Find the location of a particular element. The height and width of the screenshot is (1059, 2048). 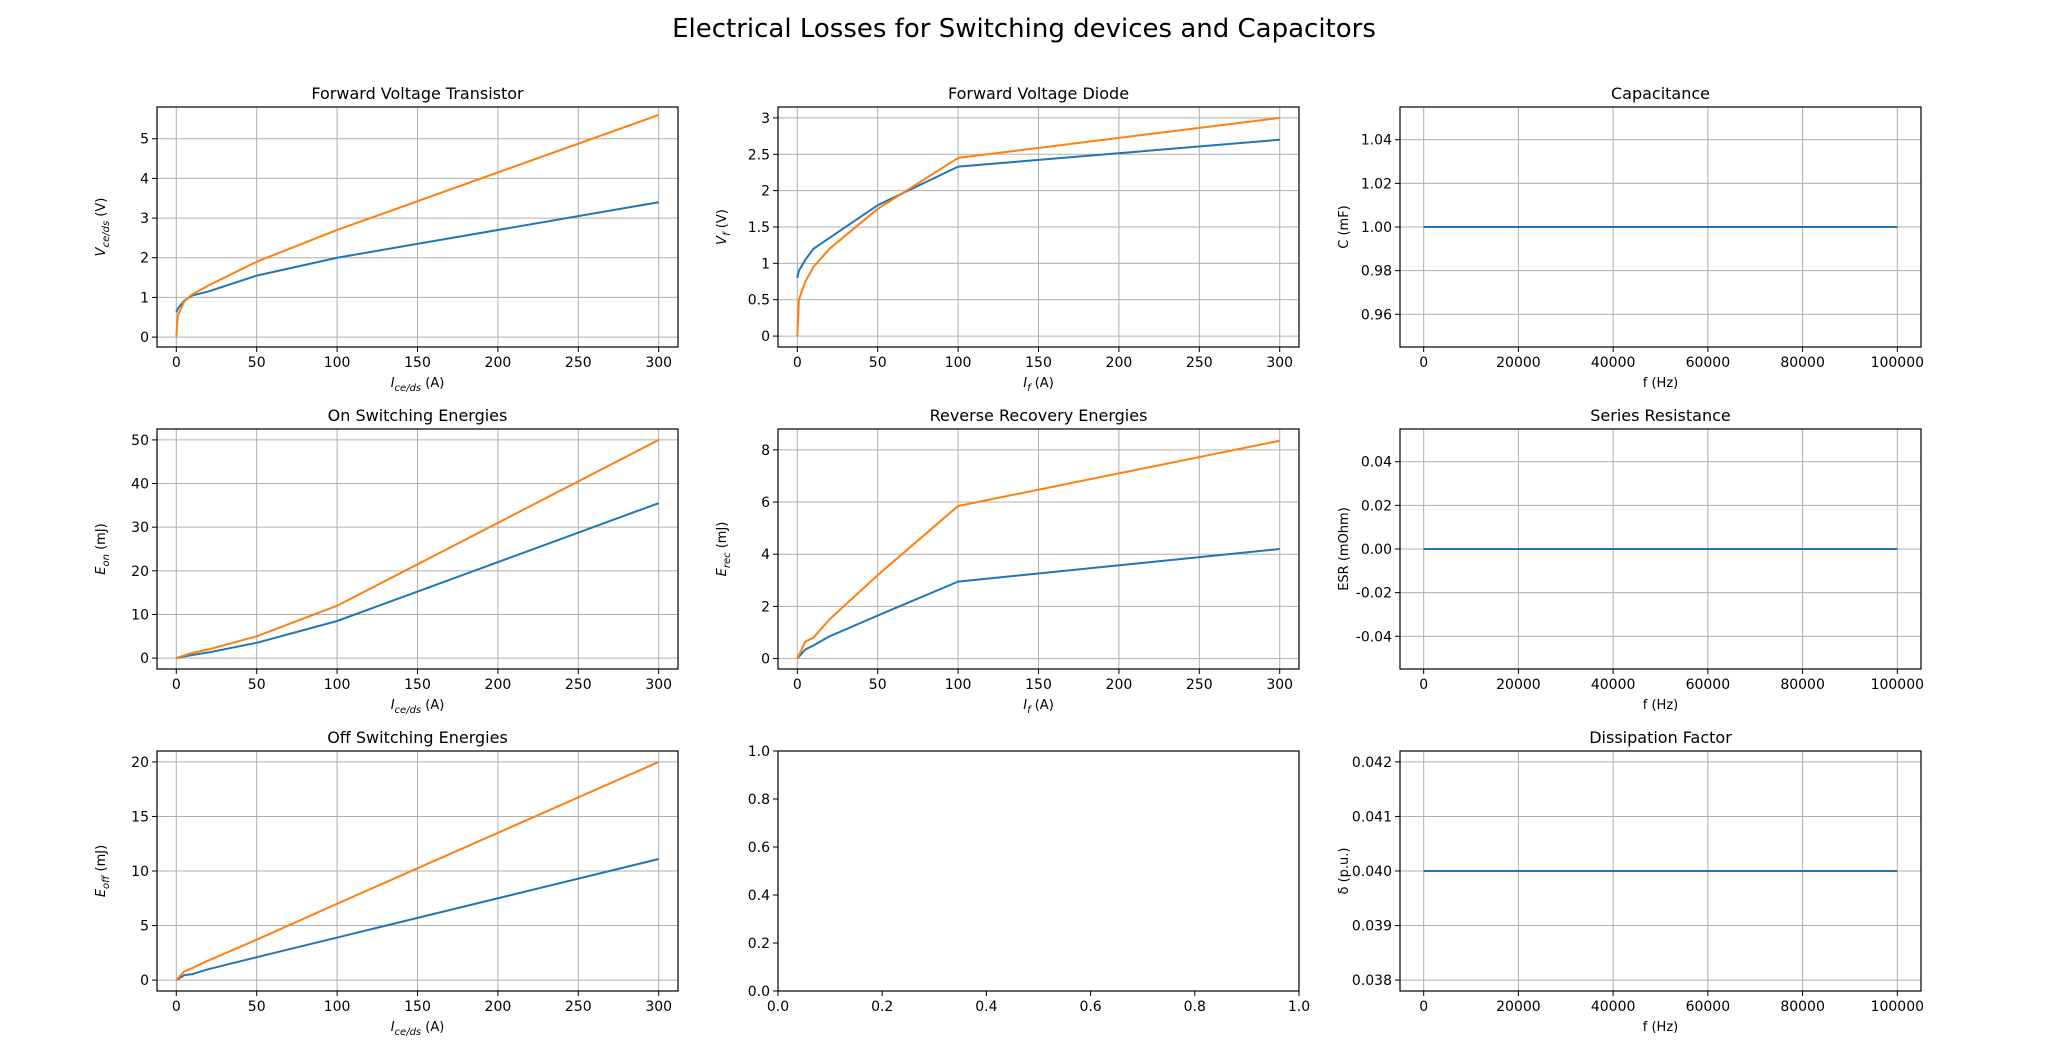

y-axis-label: δ (p.u.) is located at coordinates (1344, 871).